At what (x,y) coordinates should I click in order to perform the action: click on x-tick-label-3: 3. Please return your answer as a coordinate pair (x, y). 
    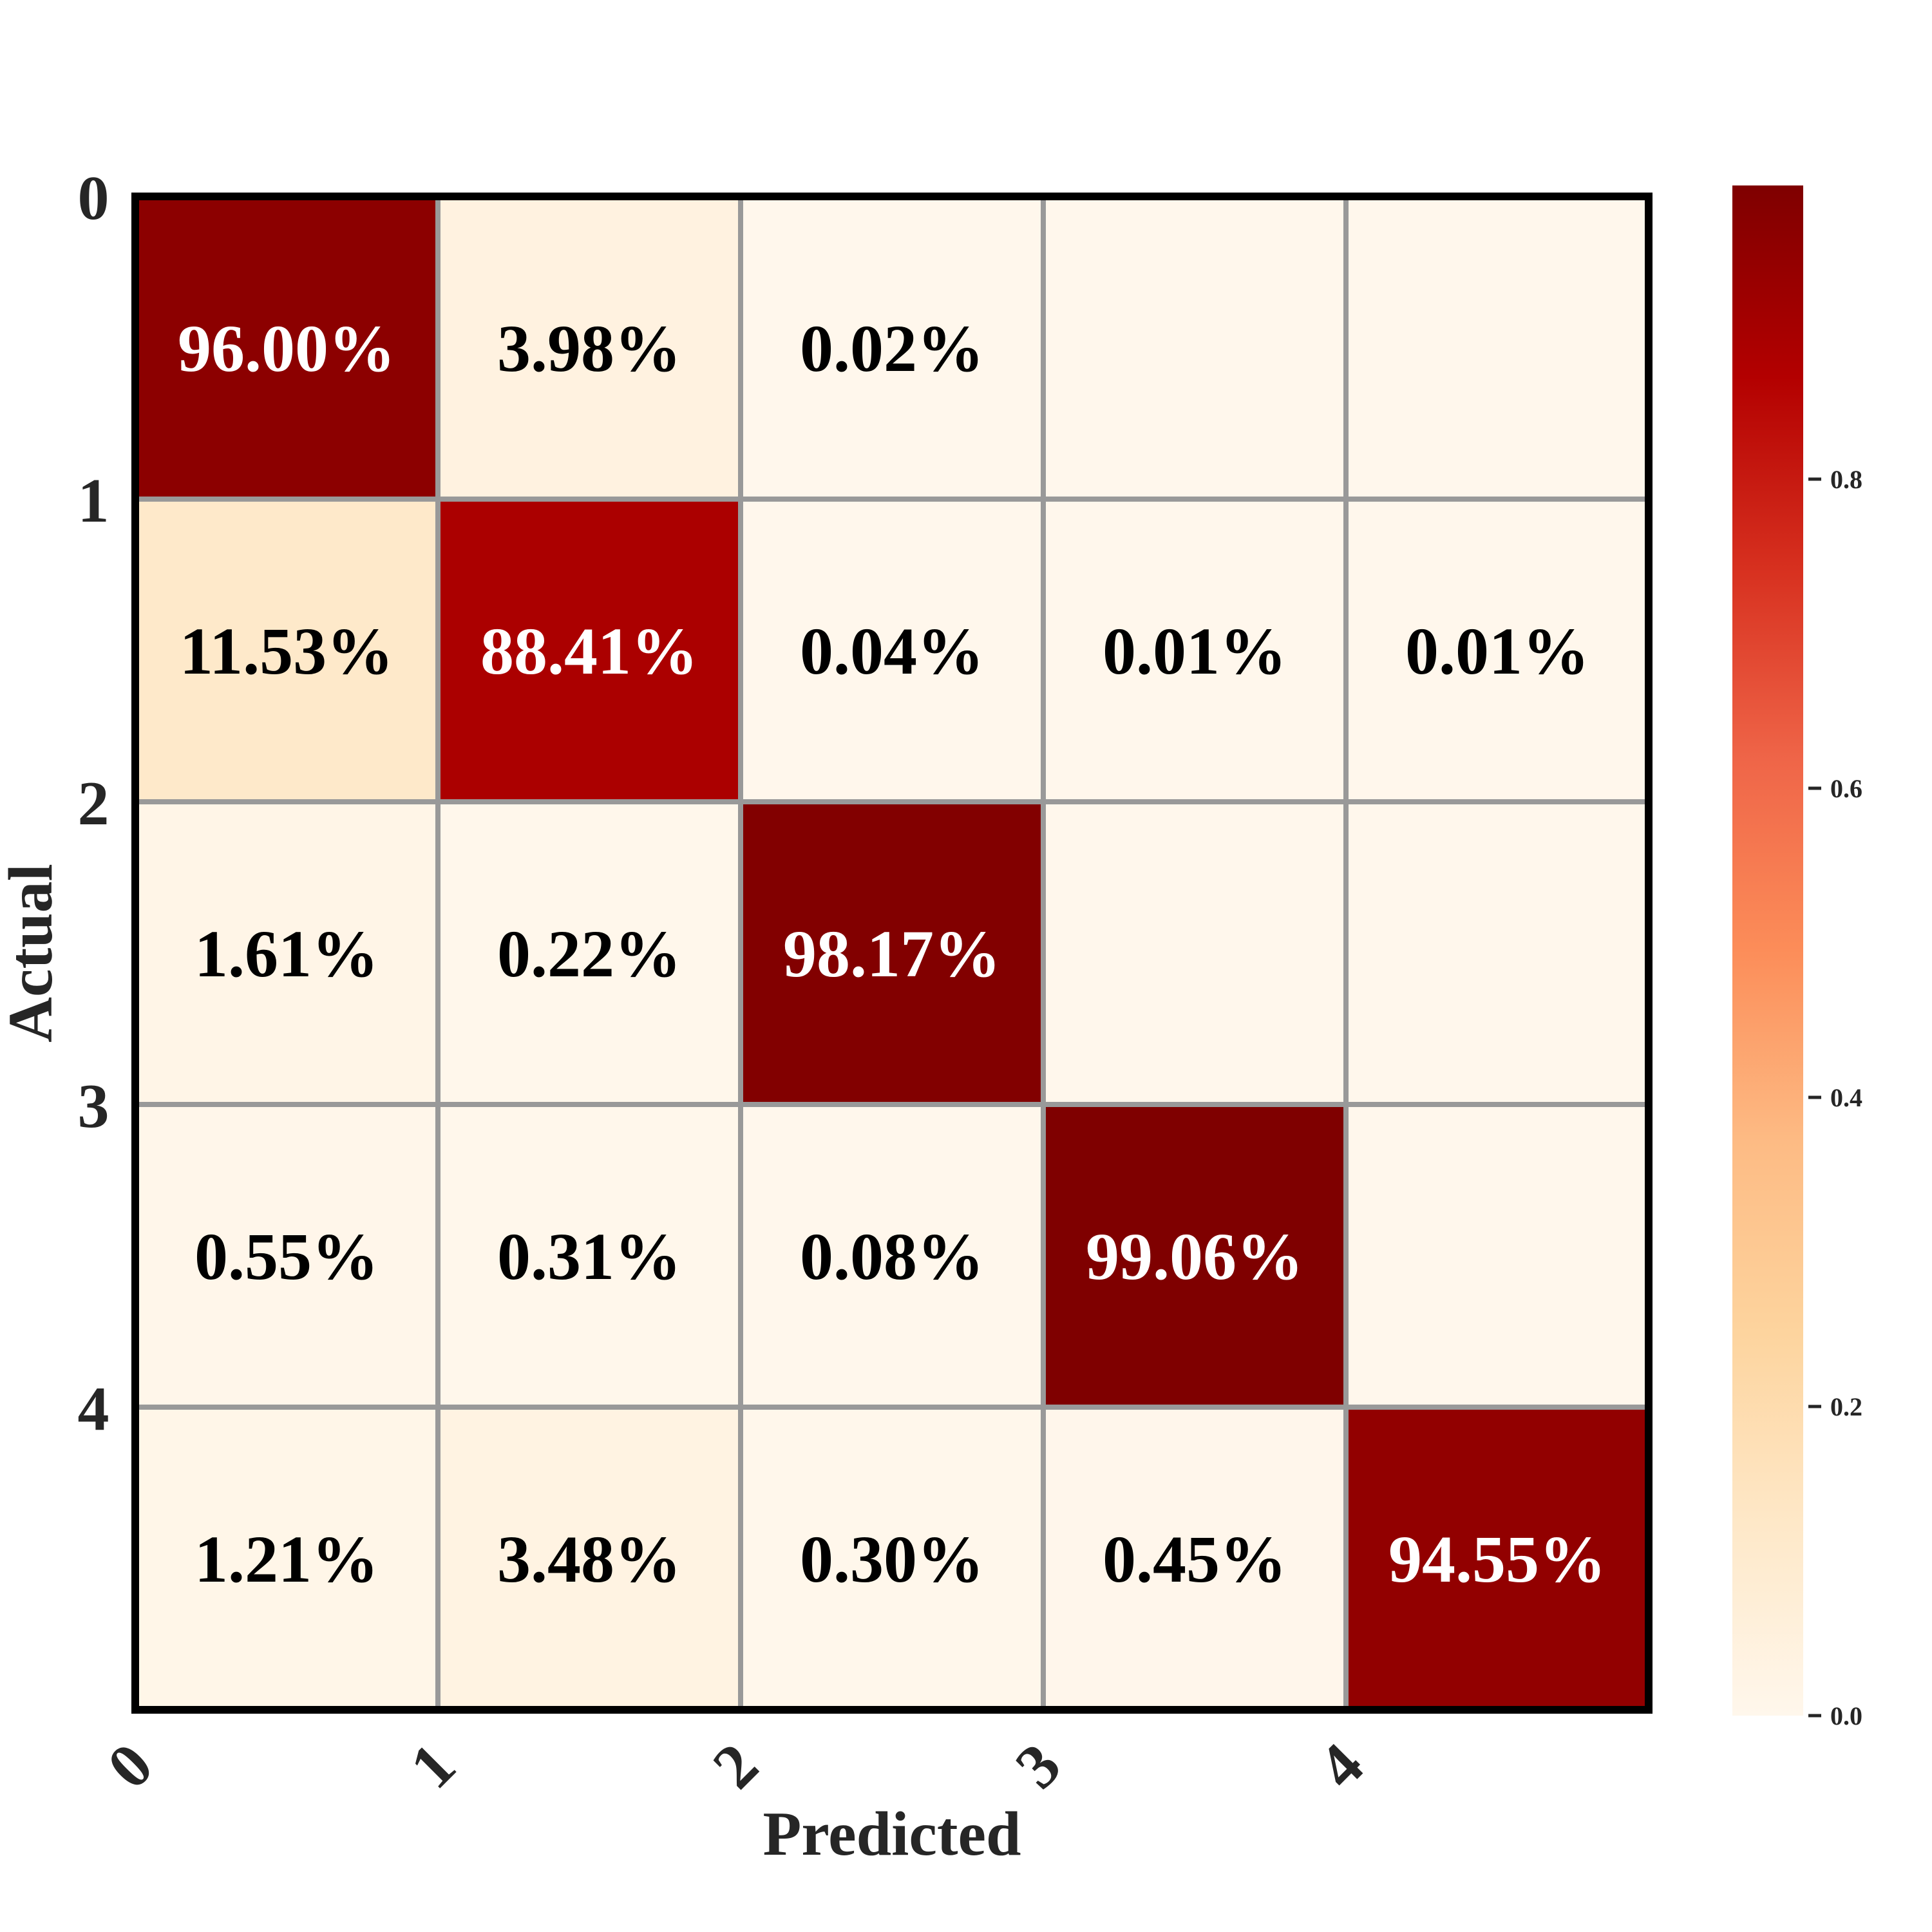
    Looking at the image, I should click on (1038, 1766).